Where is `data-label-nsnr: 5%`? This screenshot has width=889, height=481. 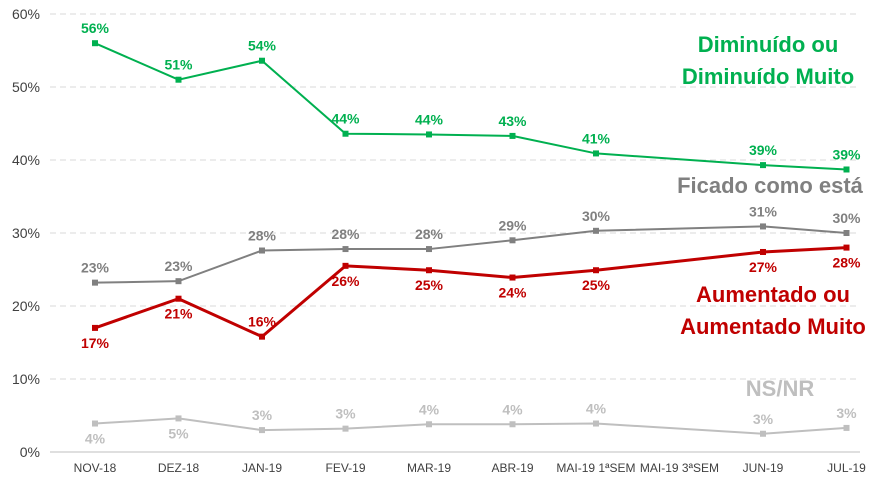
data-label-nsnr: 5% is located at coordinates (178, 433).